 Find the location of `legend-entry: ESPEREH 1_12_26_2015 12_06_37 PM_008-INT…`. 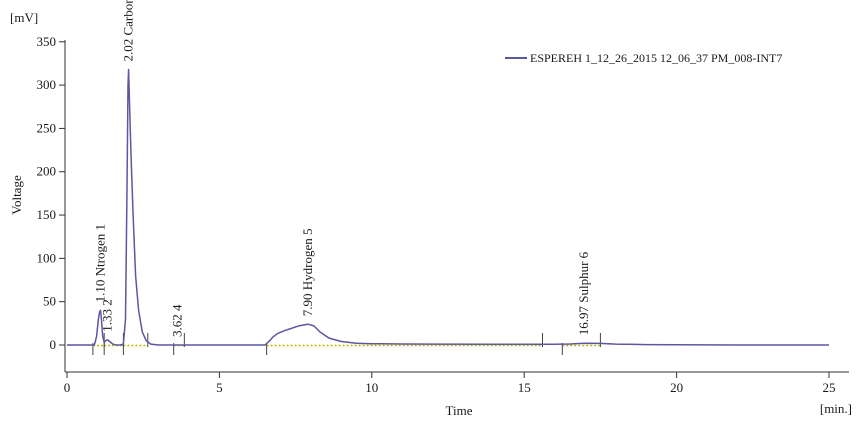

legend-entry: ESPEREH 1_12_26_2015 12_06_37 PM_008-INT… is located at coordinates (656, 58).